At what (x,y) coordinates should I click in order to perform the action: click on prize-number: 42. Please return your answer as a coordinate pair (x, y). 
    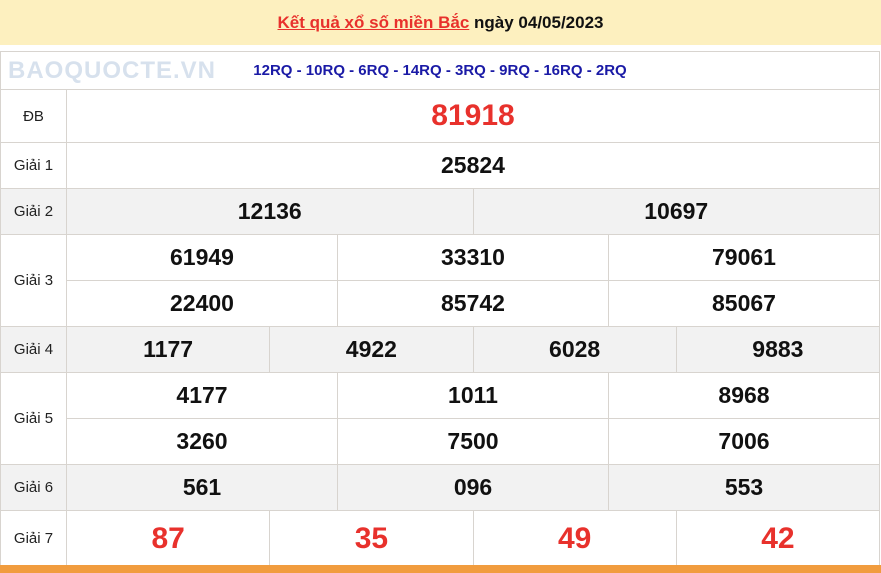
    Looking at the image, I should click on (778, 538).